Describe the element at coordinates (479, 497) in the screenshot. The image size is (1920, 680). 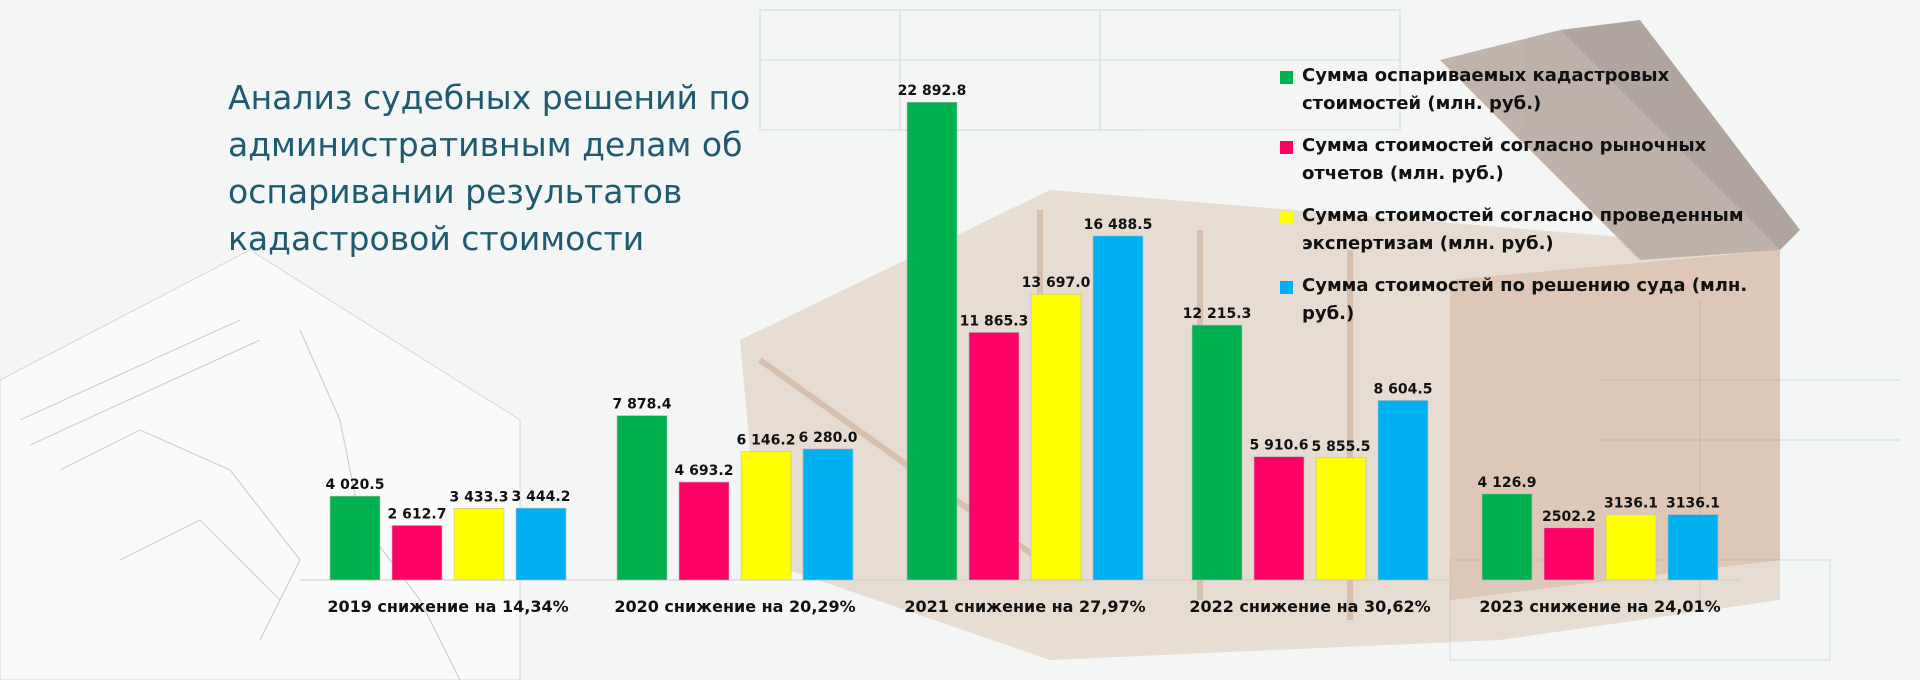
I see `data-label: 3 433.3` at that location.